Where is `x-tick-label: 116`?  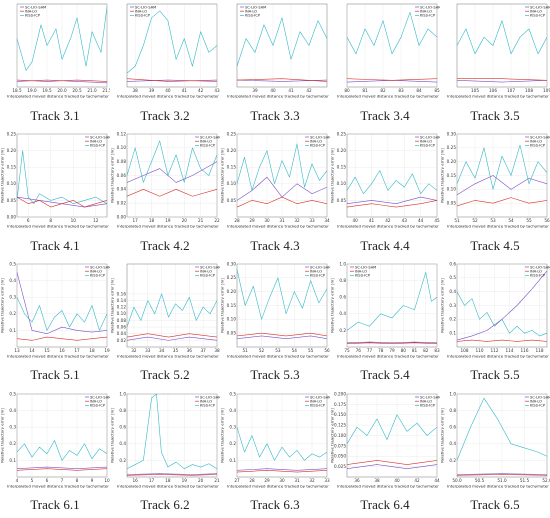
x-tick-label: 116 is located at coordinates (525, 350).